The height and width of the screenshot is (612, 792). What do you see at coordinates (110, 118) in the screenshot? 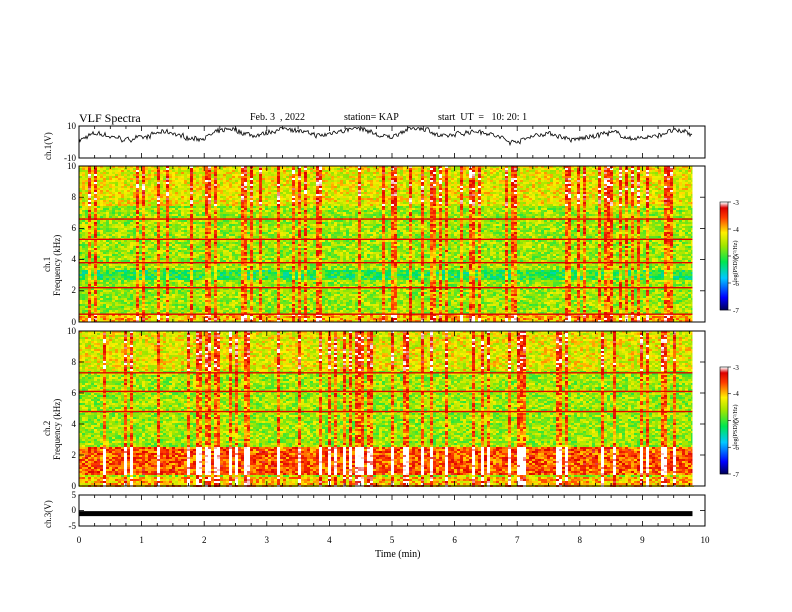
I see `chart-title: VLF Spectra` at bounding box center [110, 118].